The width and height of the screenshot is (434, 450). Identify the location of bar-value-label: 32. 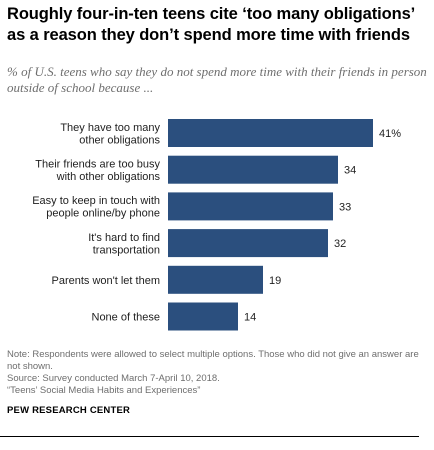
(340, 244).